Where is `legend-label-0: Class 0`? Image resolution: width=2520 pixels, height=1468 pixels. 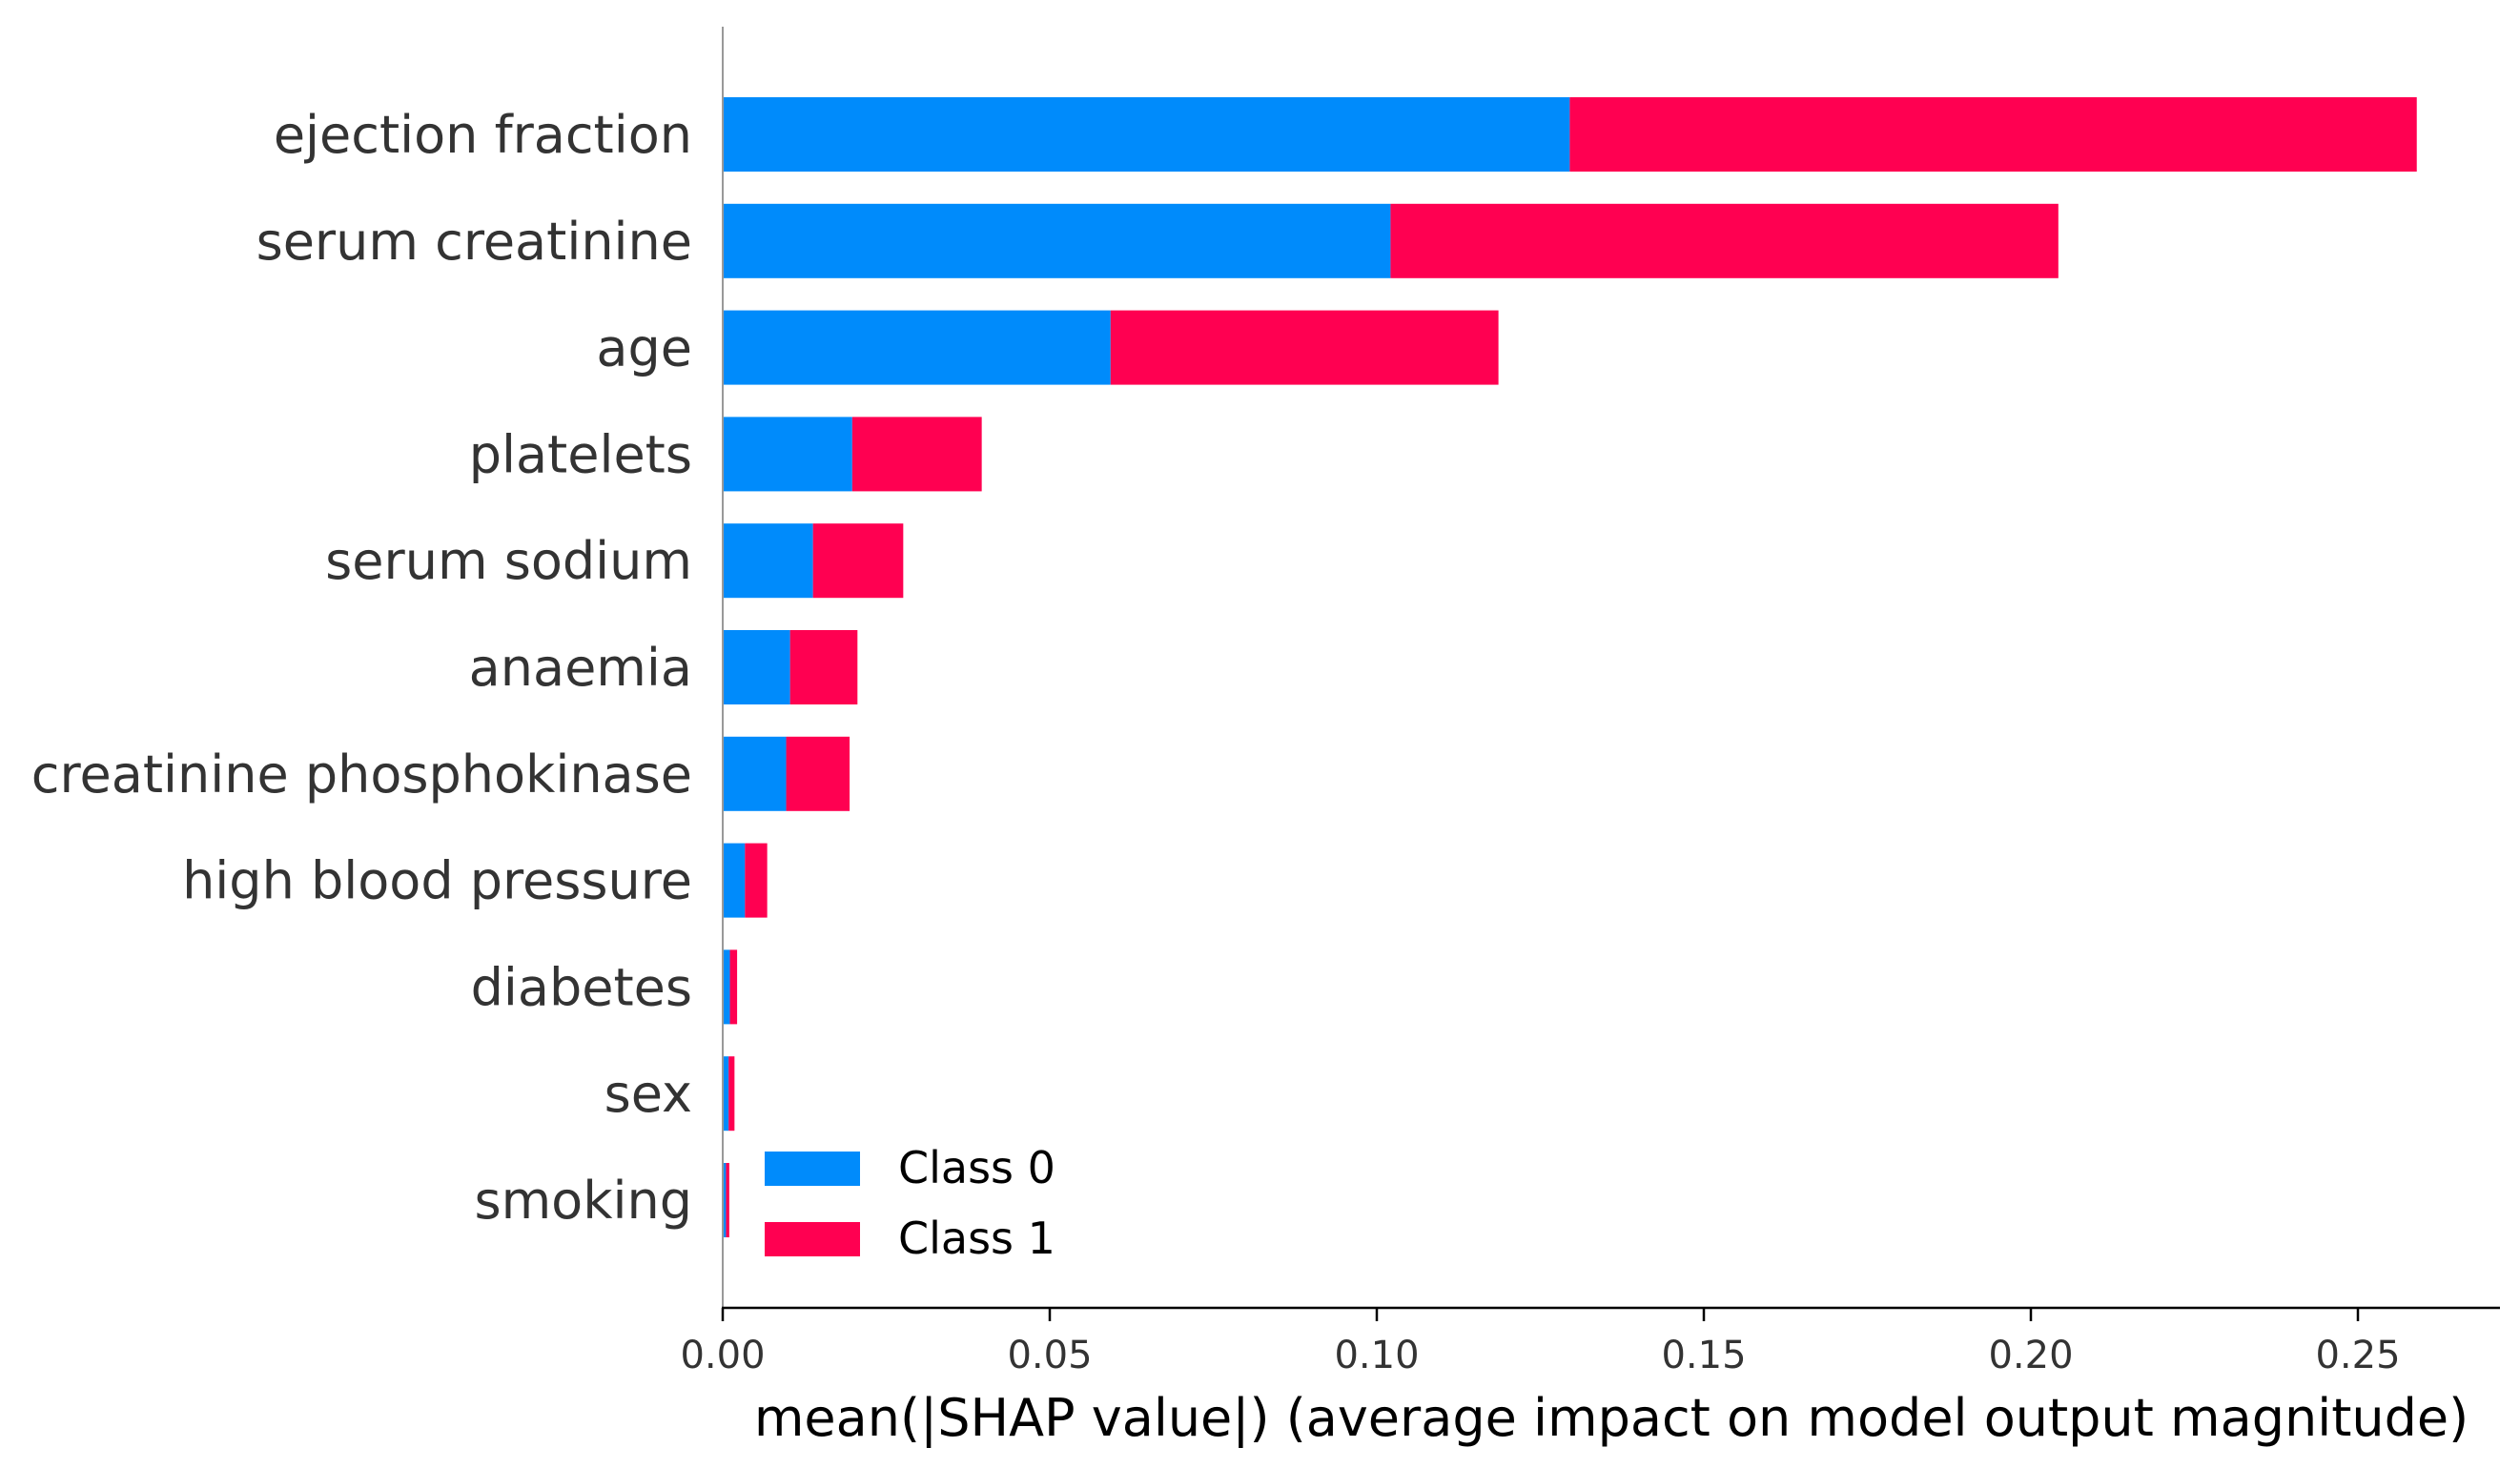
legend-label-0: Class 0 is located at coordinates (977, 1167).